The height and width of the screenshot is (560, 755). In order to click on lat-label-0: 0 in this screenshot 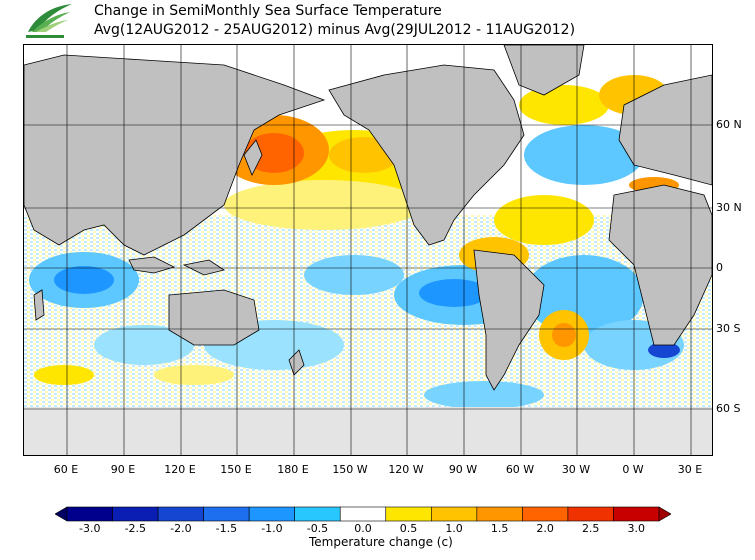, I will do `click(719, 267)`.